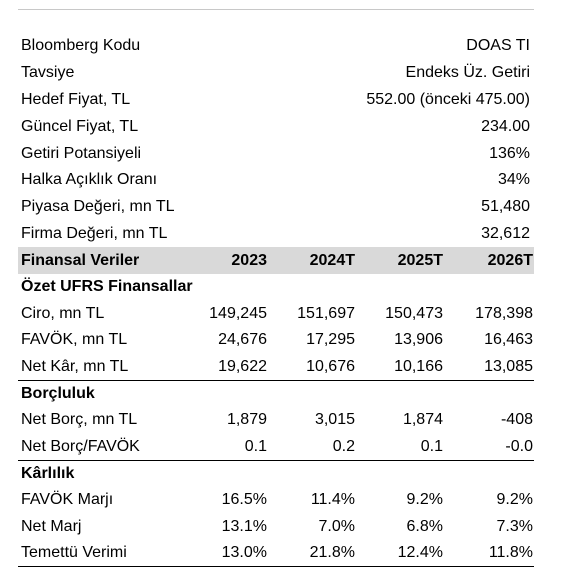 Image resolution: width=567 pixels, height=568 pixels. What do you see at coordinates (418, 340) in the screenshot?
I see `cell: 13,906` at bounding box center [418, 340].